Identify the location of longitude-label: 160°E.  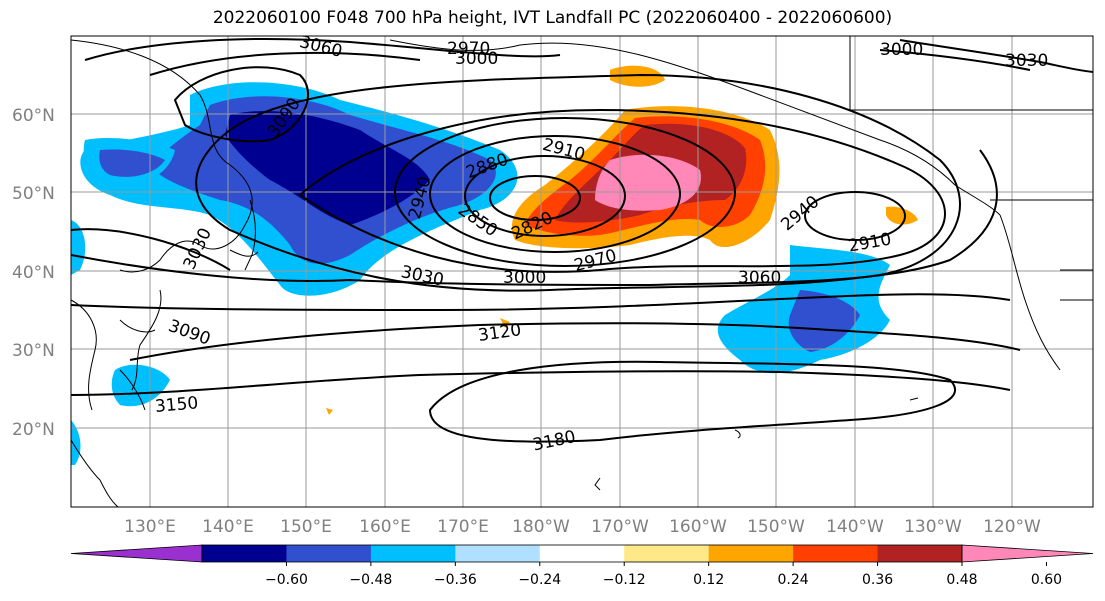
(385, 527).